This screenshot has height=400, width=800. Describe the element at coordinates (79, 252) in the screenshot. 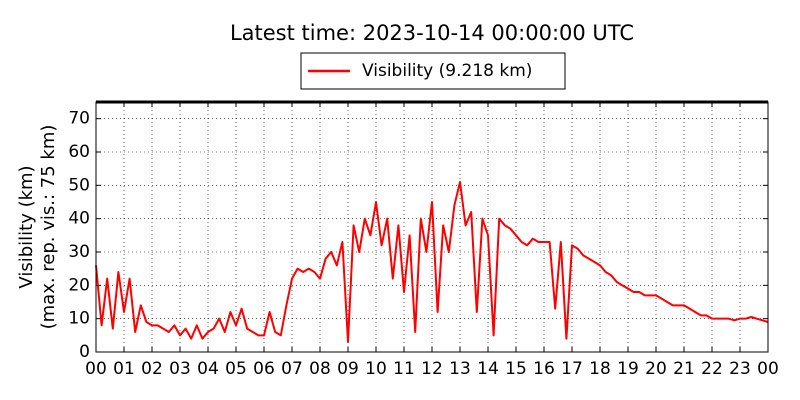

I see `y-tick-label: 30` at that location.